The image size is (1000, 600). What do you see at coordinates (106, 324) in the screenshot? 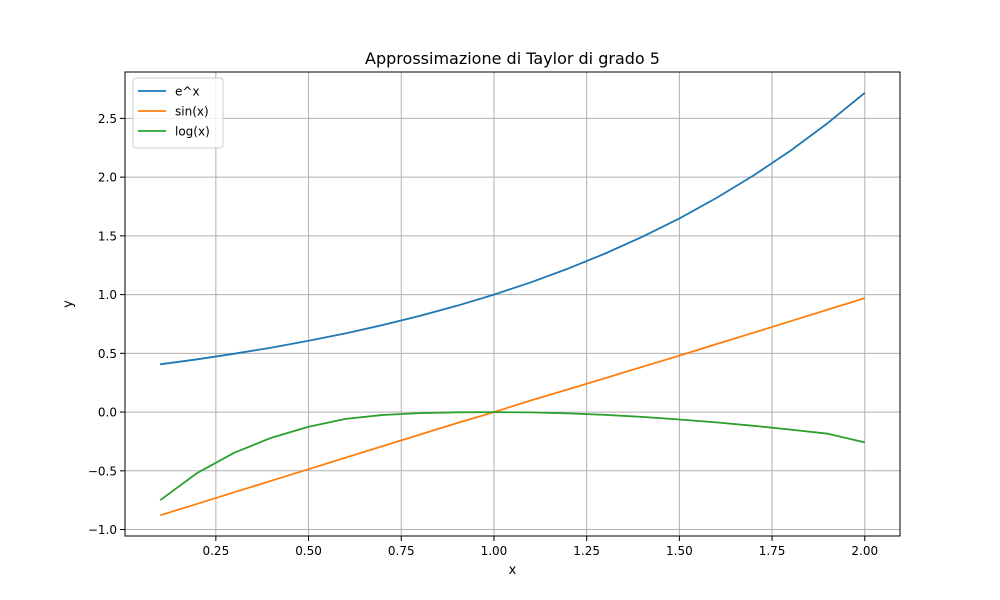
I see `y-axis: −1.0 −0.5 0.0 0.5 1.0 1.5 2.0 2.5` at bounding box center [106, 324].